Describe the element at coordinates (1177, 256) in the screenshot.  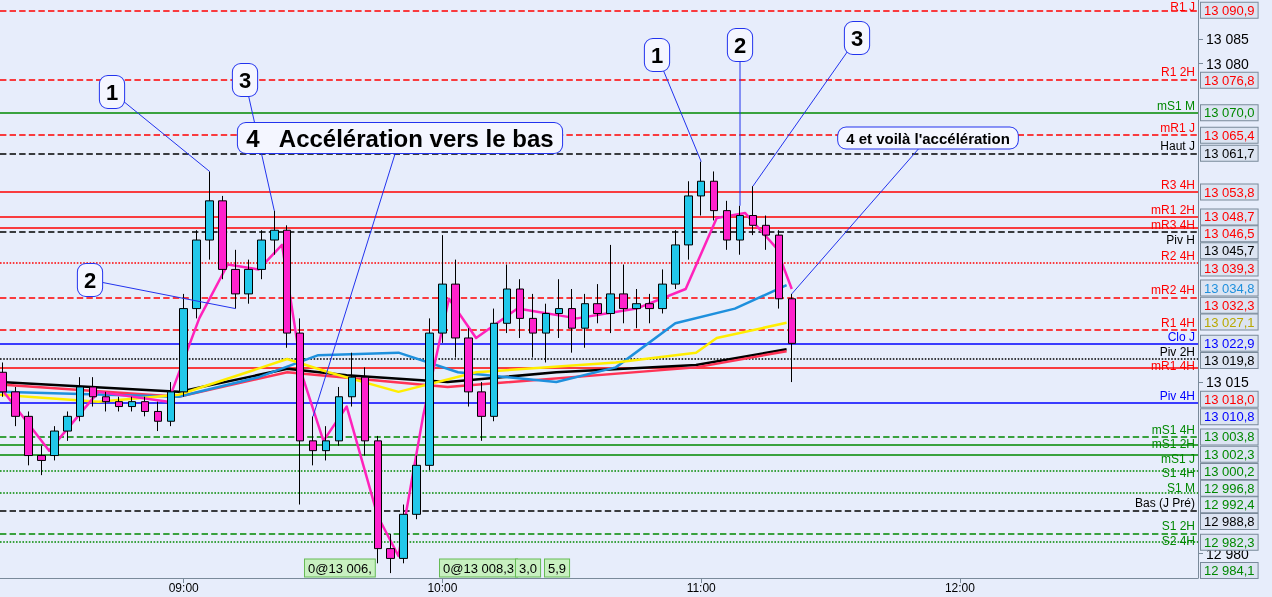
I see `ref-line-label: R2 4H` at that location.